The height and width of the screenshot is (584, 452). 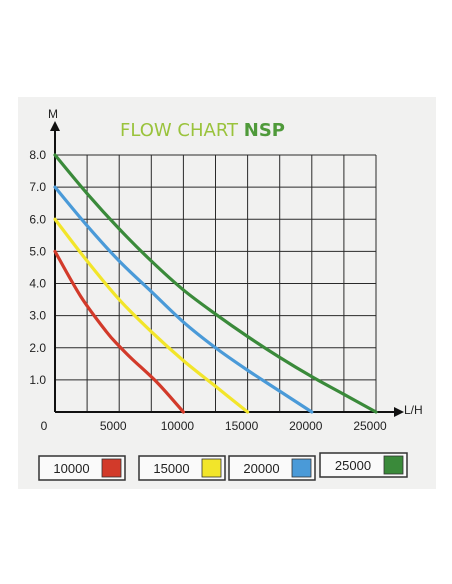 I want to click on chart-legend: 10000 15000 20000 25000, so click(x=223, y=466).